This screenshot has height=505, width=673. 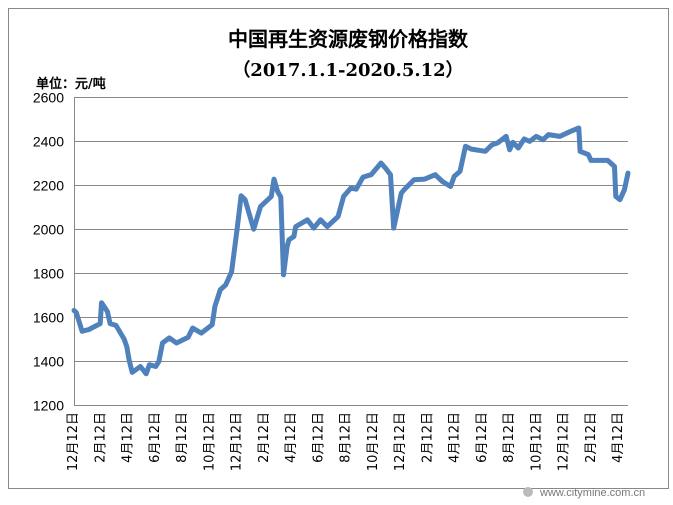 What do you see at coordinates (347, 70) in the screenshot?
I see `chart-subtitle: （2017.1.1-2020.5.12）` at bounding box center [347, 70].